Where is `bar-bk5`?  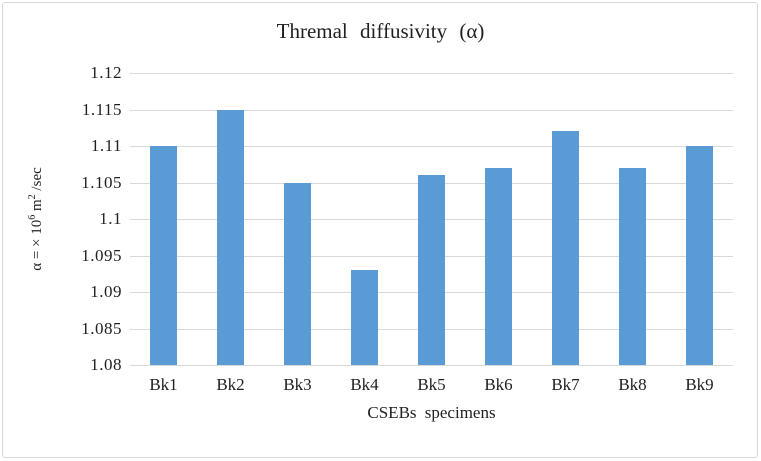
bar-bk5 is located at coordinates (431, 270).